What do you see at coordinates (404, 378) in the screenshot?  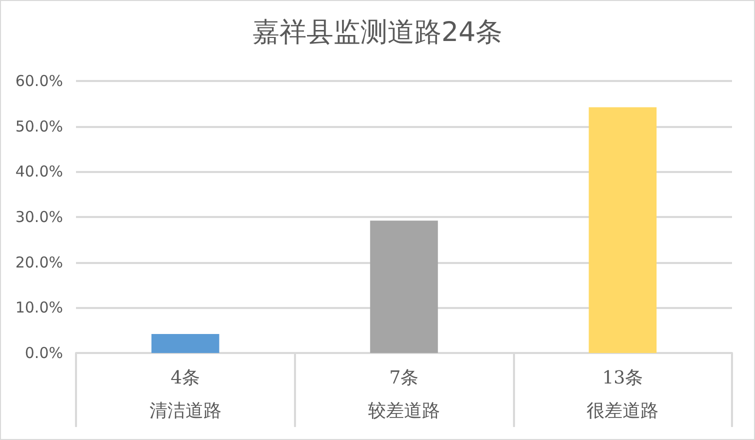 I see `text: 7条` at bounding box center [404, 378].